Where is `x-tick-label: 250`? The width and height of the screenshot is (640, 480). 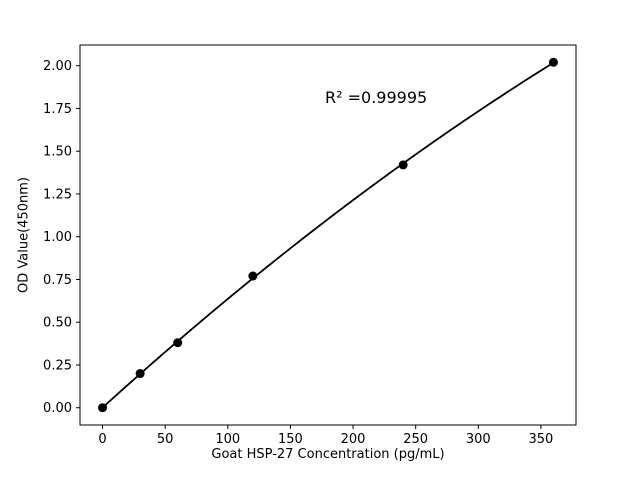 x-tick-label: 250 is located at coordinates (415, 439).